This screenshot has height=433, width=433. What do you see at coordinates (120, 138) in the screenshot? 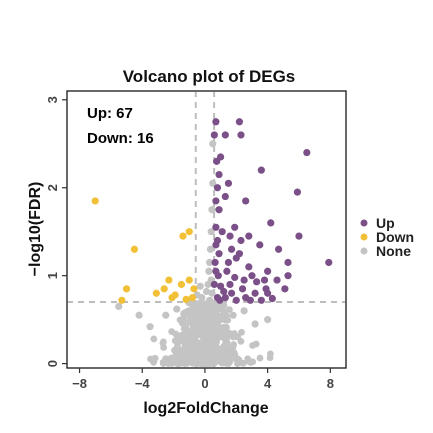
I see `annotation-down-count: Down: 16` at bounding box center [120, 138].